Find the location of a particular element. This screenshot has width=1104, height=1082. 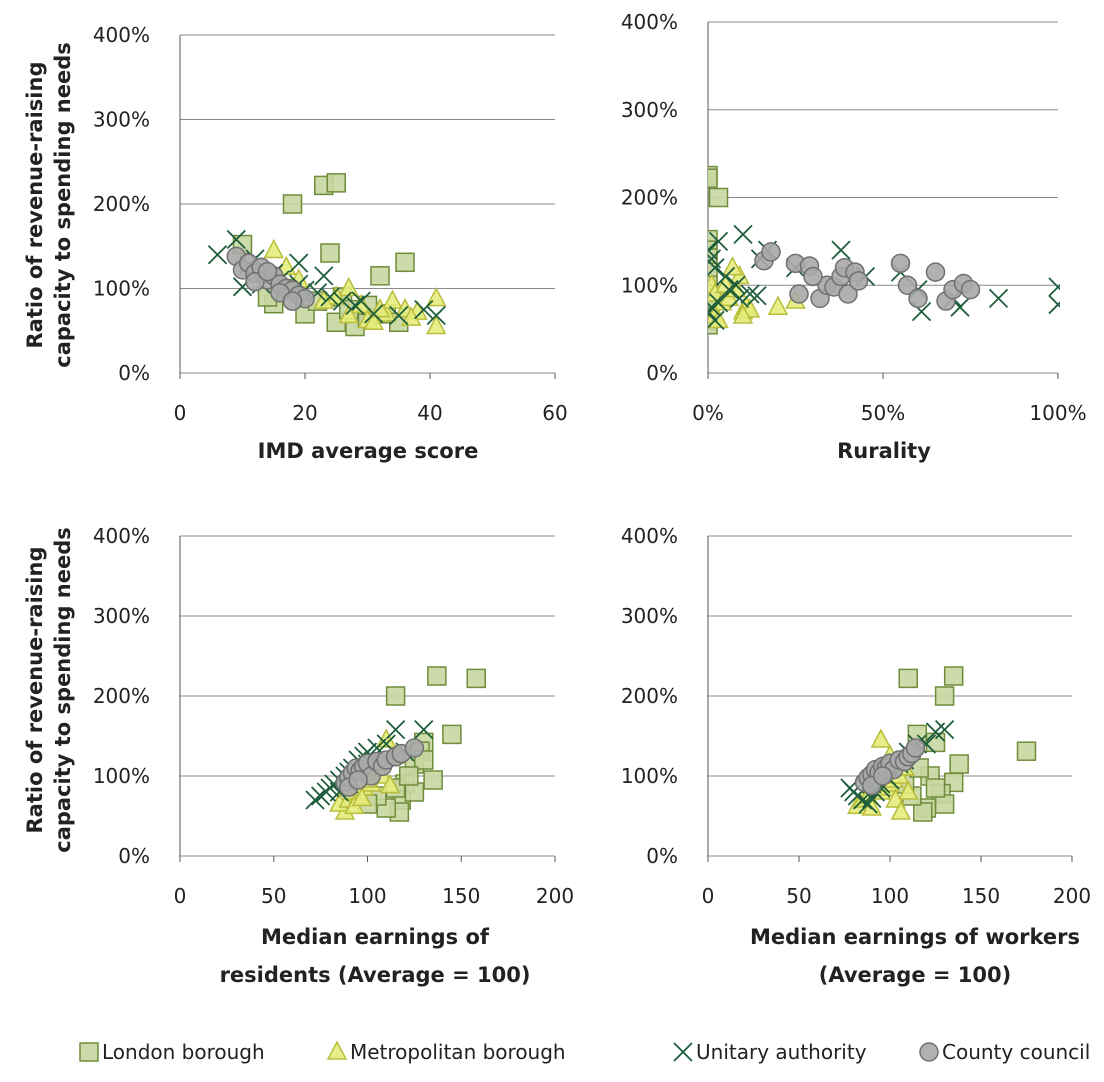

legend-item: Metropolitan borough is located at coordinates (446, 1052).